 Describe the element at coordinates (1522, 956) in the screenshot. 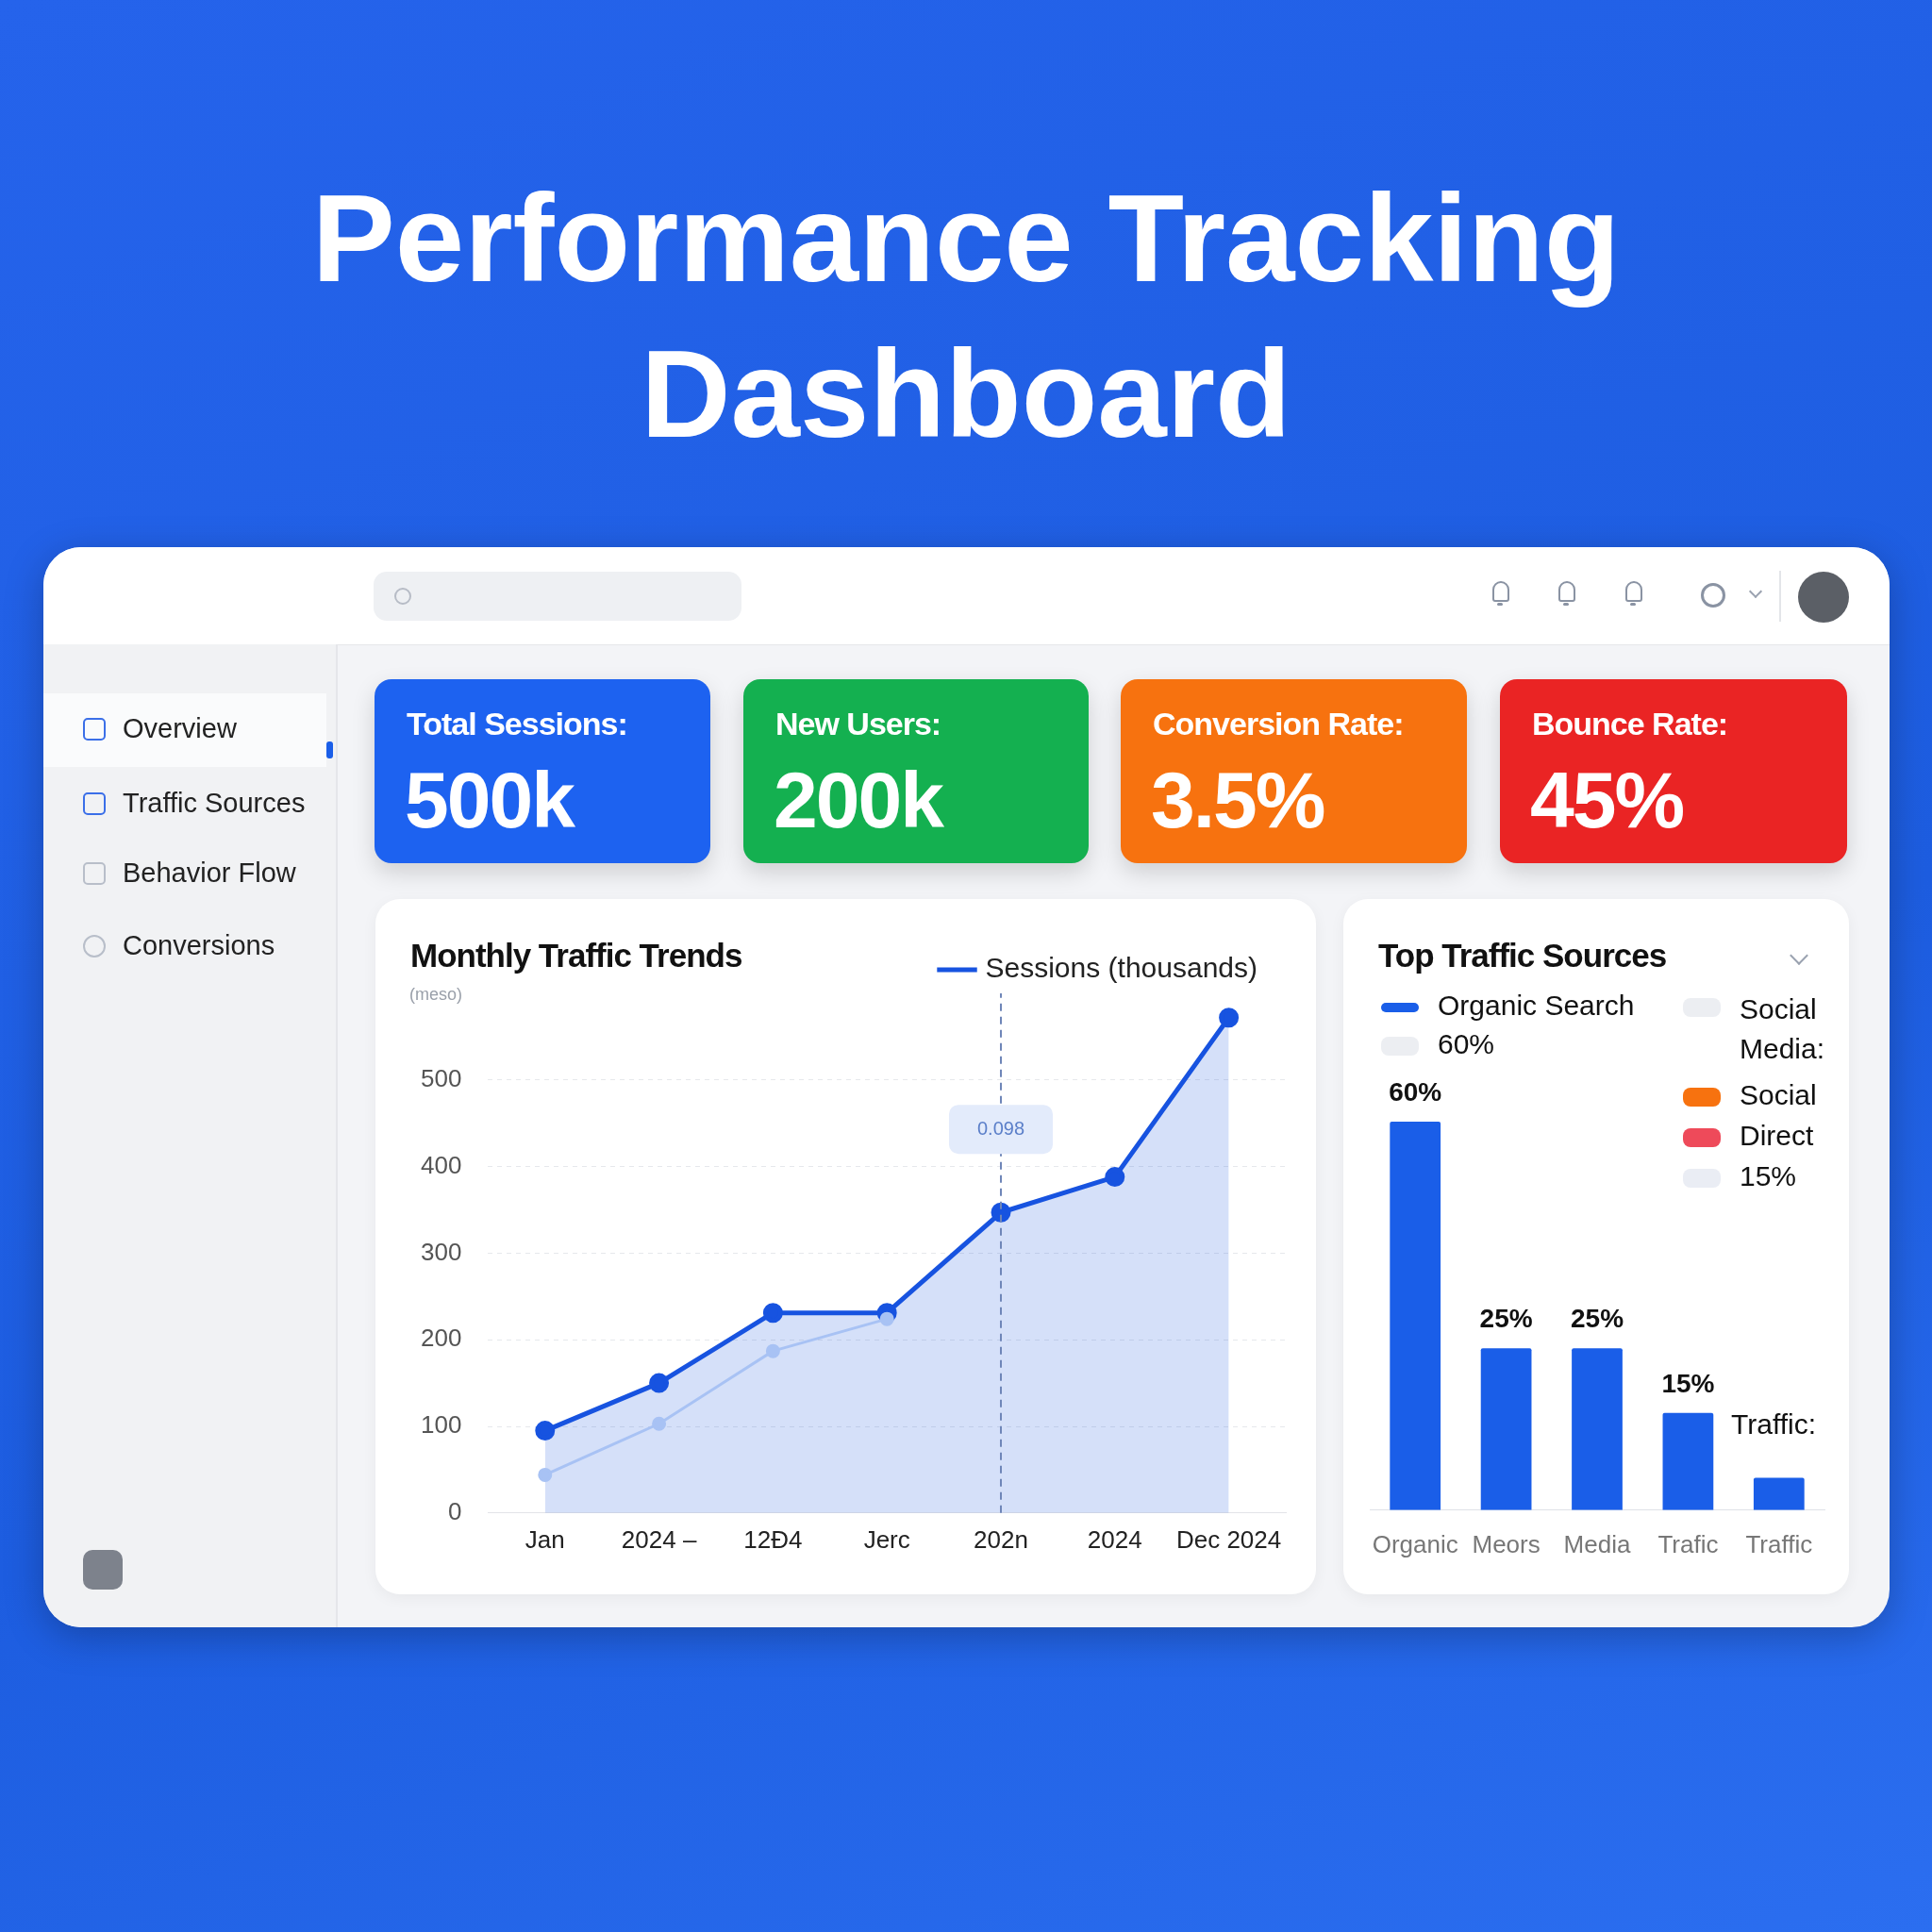

I see `chart-title: Top Traffic Sources` at that location.